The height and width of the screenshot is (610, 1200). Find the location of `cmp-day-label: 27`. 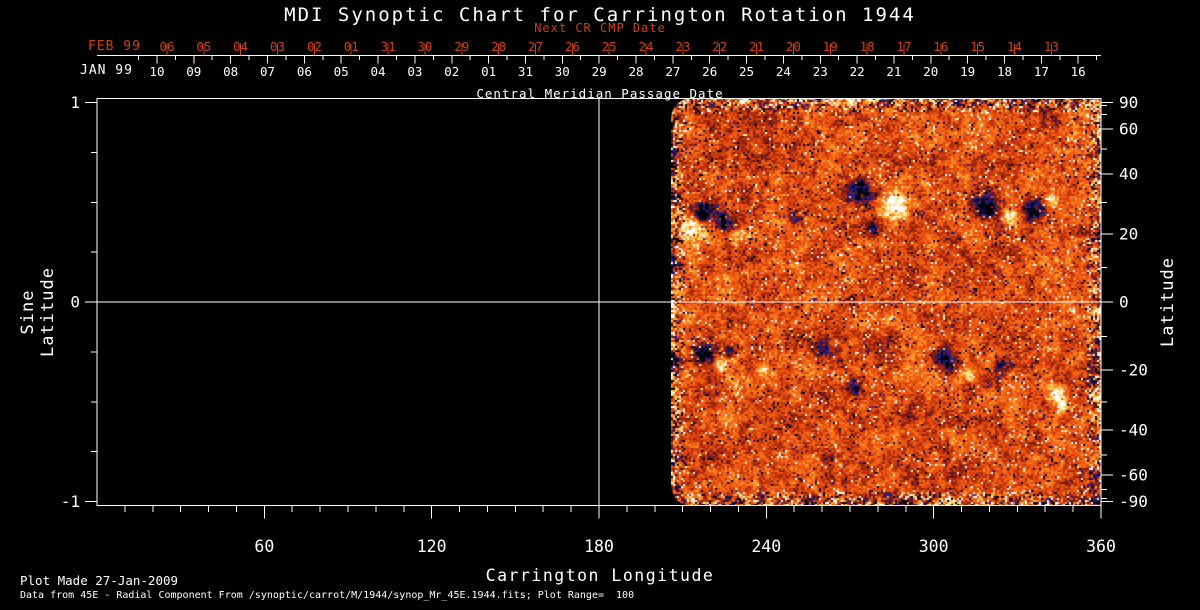

cmp-day-label: 27 is located at coordinates (672, 71).